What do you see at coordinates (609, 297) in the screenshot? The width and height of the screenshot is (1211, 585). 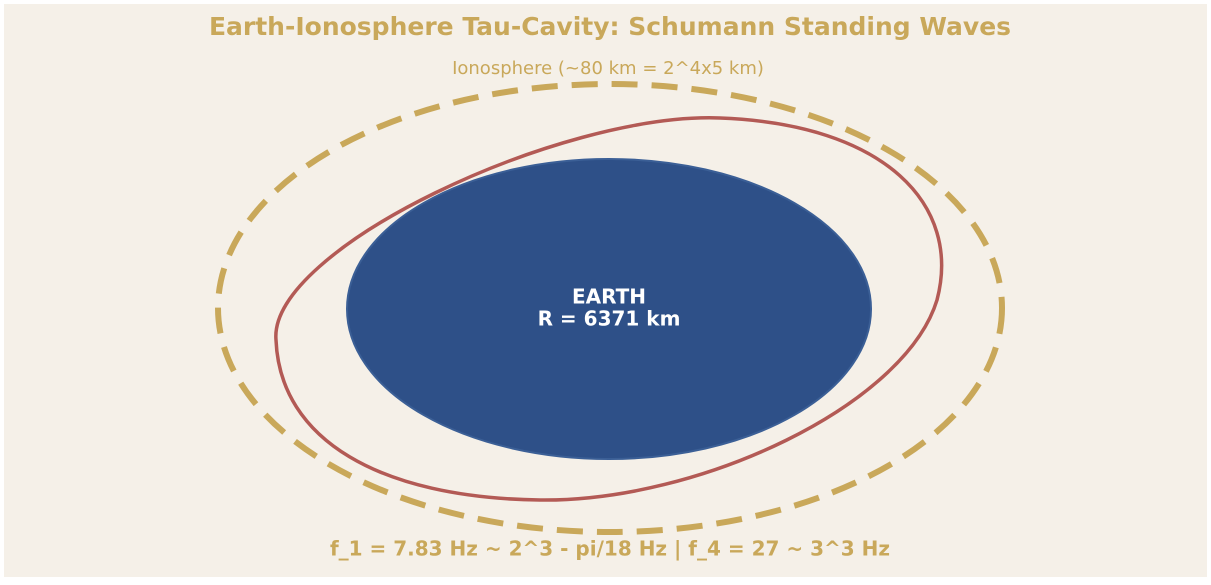 I see `earth-name: EARTH` at bounding box center [609, 297].